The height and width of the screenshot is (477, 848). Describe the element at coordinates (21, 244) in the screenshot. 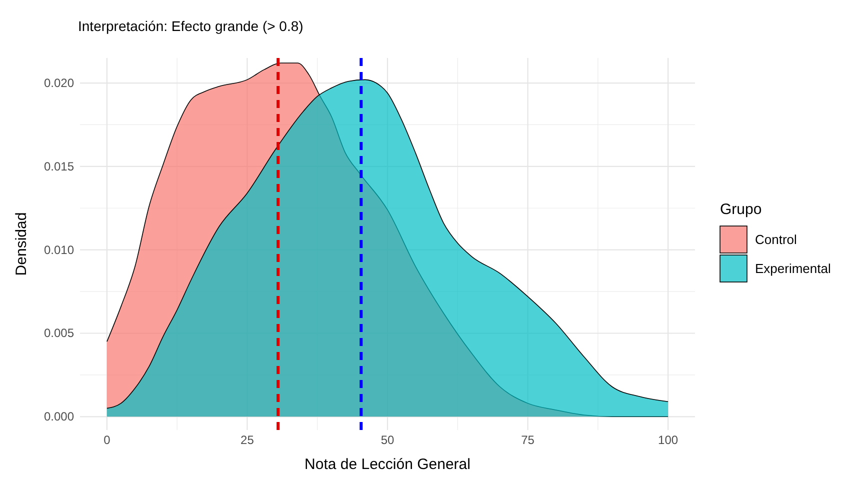

I see `y-axis-title: Densidad` at that location.